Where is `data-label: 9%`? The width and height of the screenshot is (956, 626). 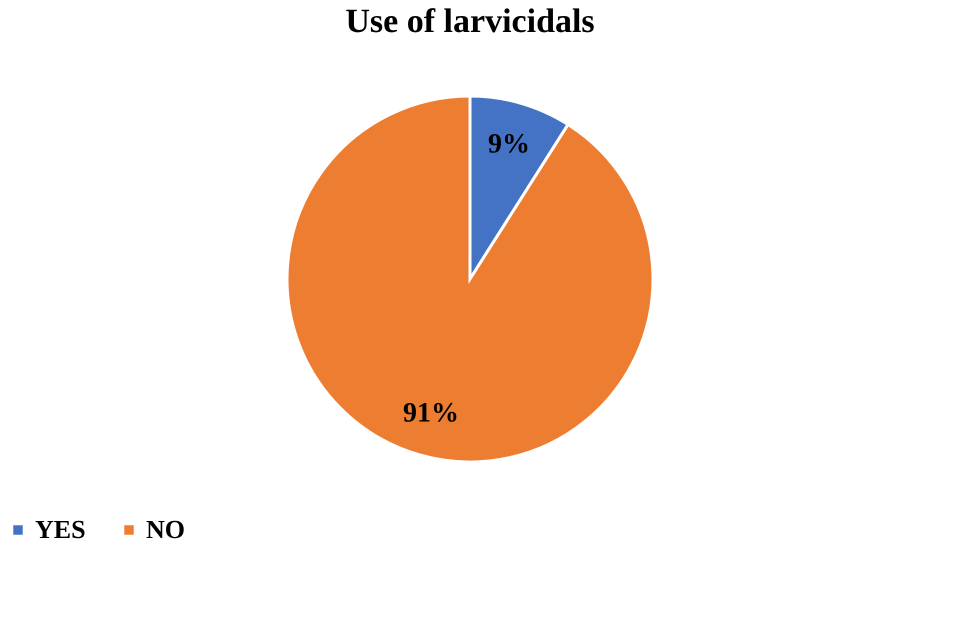 data-label: 9% is located at coordinates (509, 144).